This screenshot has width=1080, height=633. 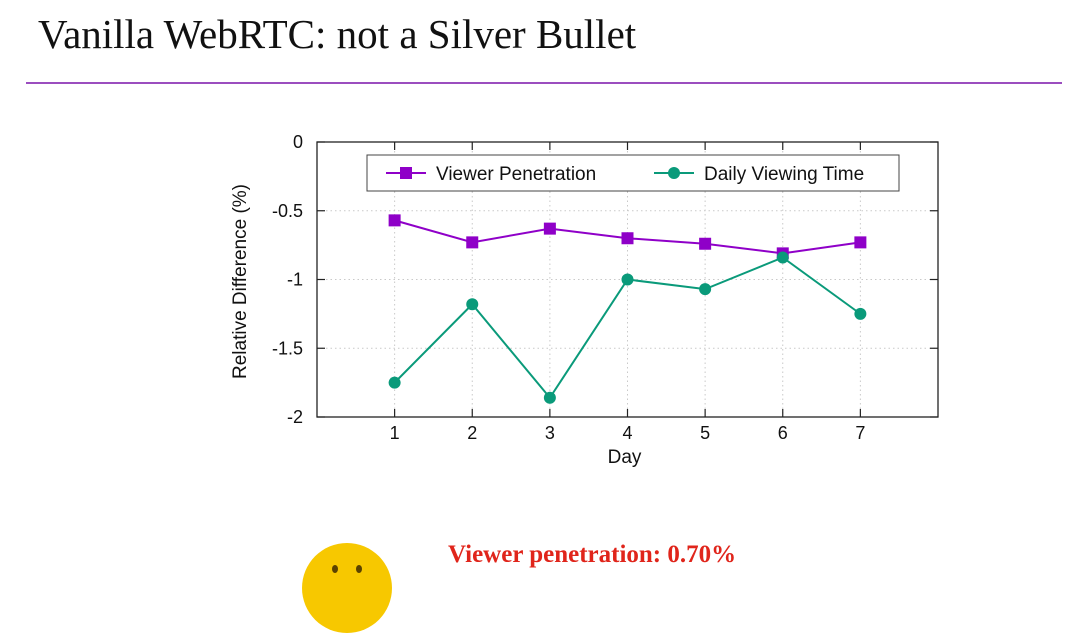 What do you see at coordinates (705, 433) in the screenshot?
I see `x-tick-label: 5` at bounding box center [705, 433].